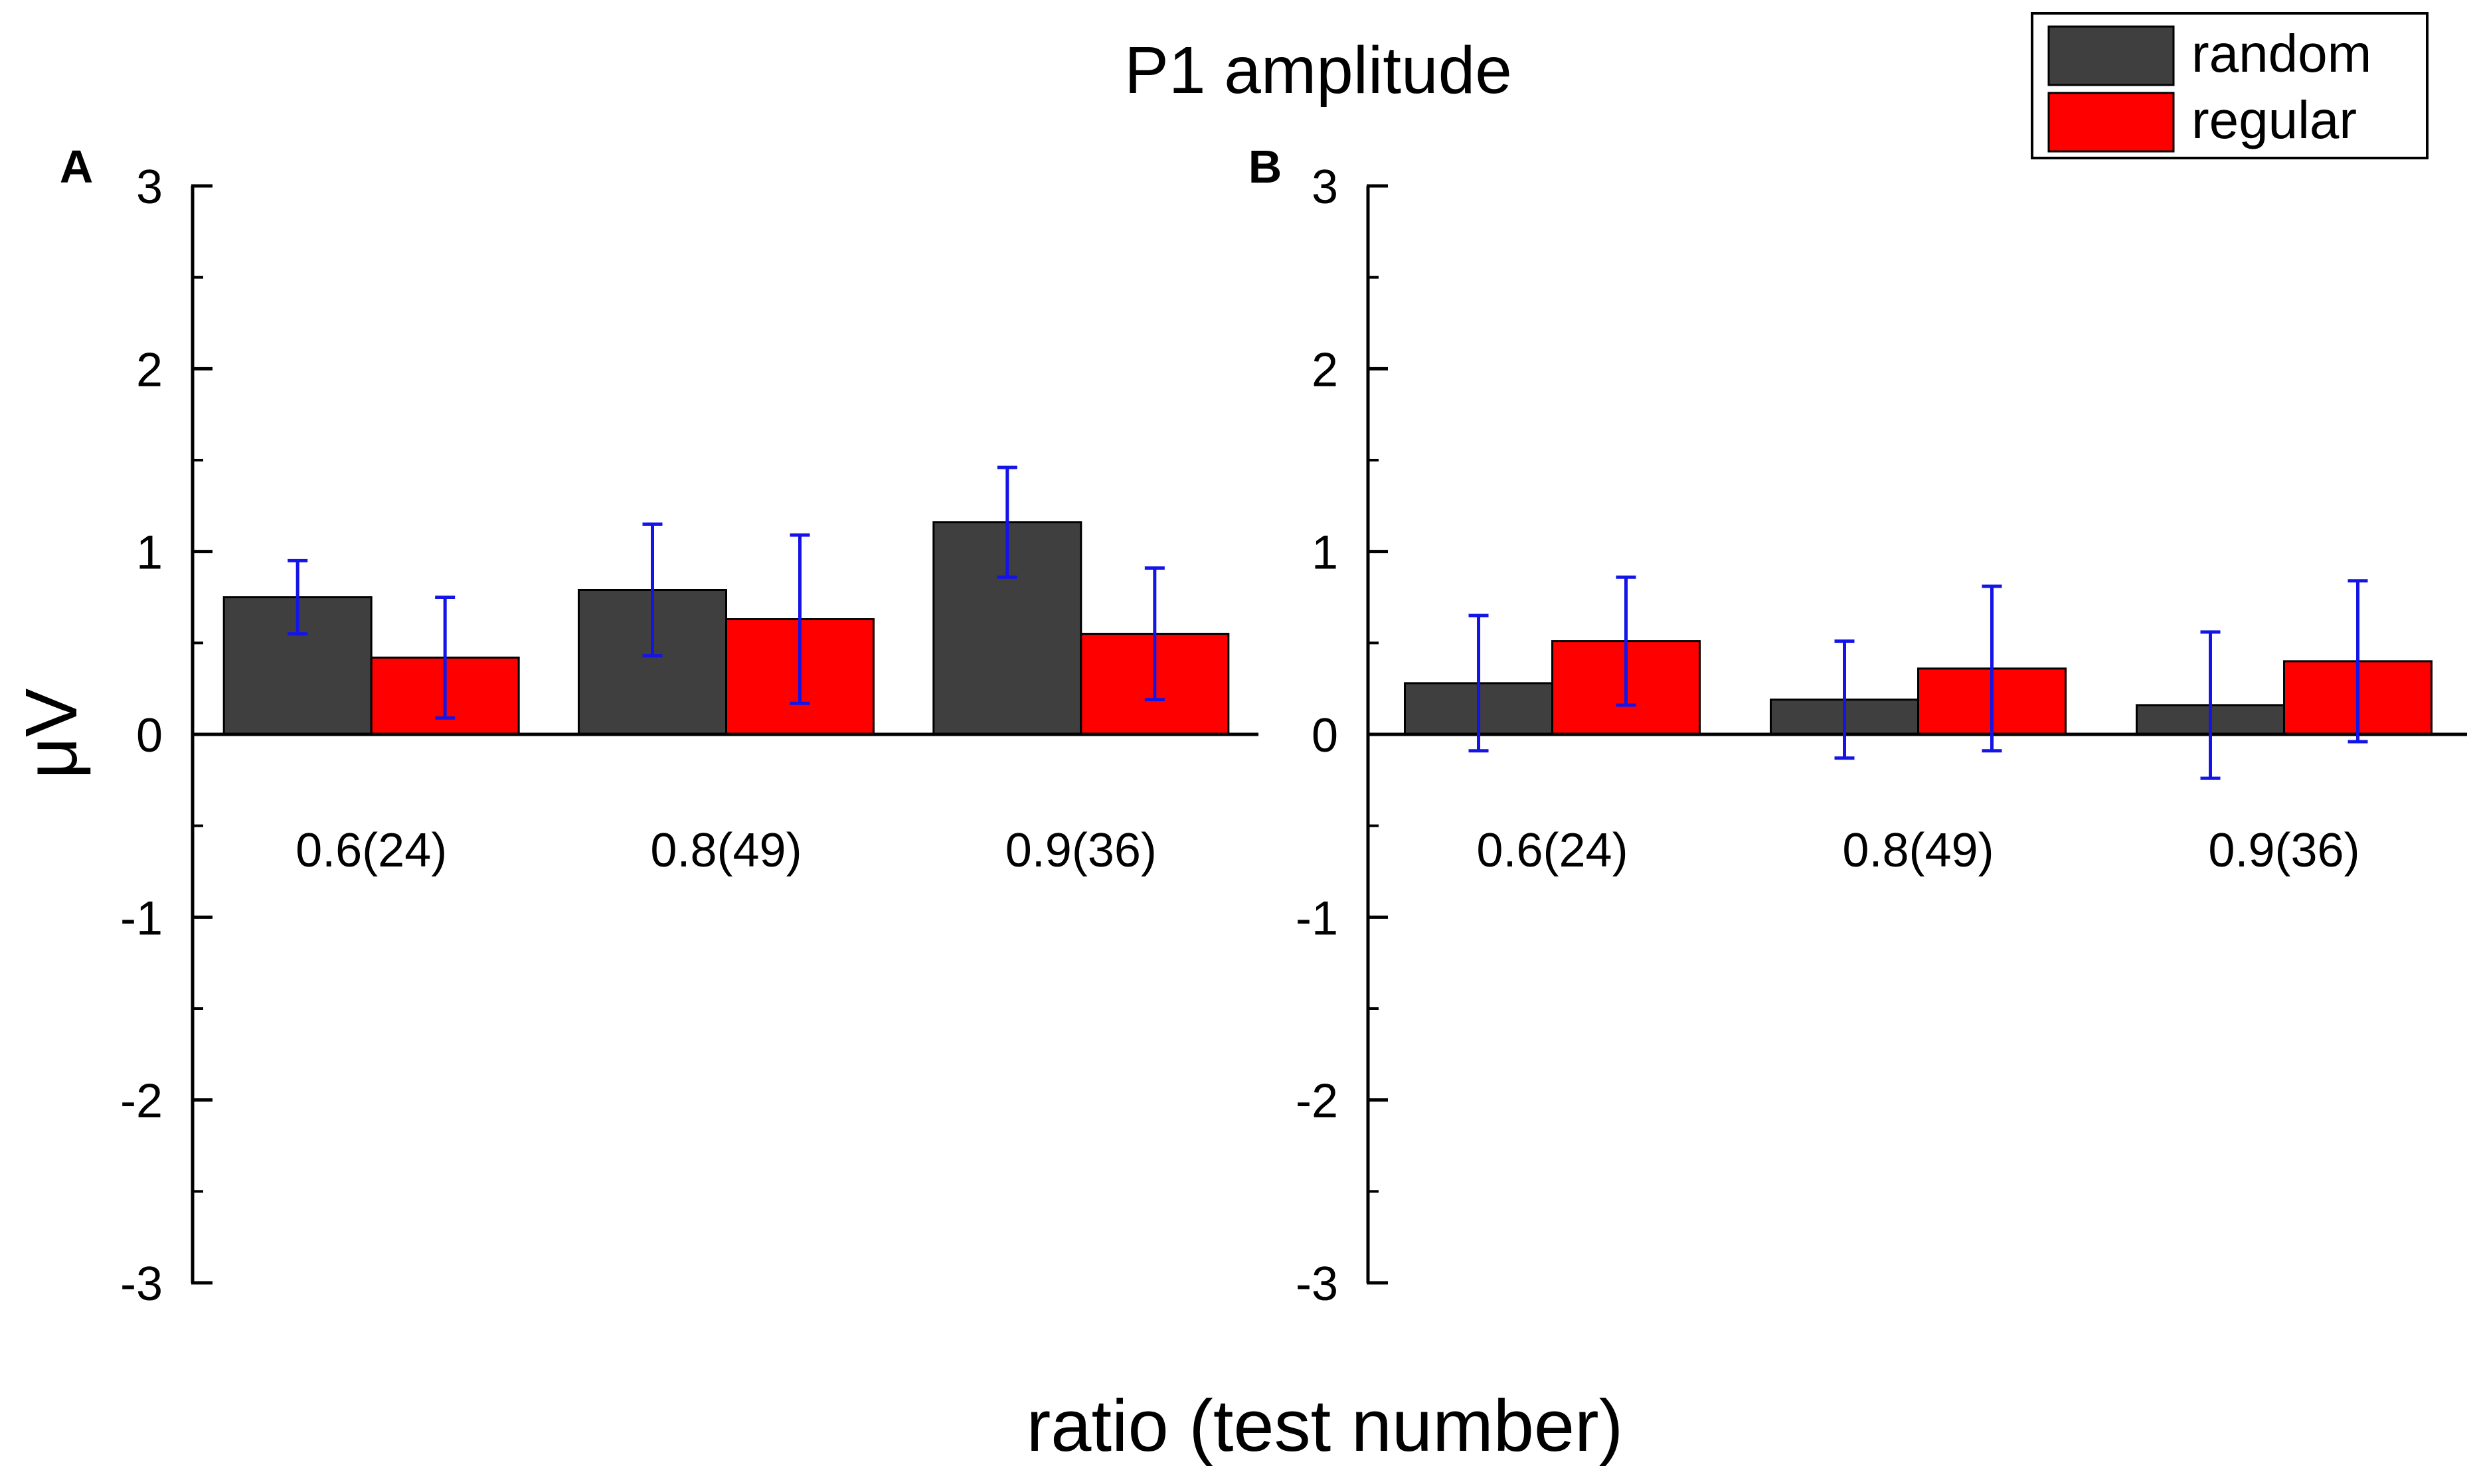  I want to click on y-axis-title: μV, so click(51, 734).